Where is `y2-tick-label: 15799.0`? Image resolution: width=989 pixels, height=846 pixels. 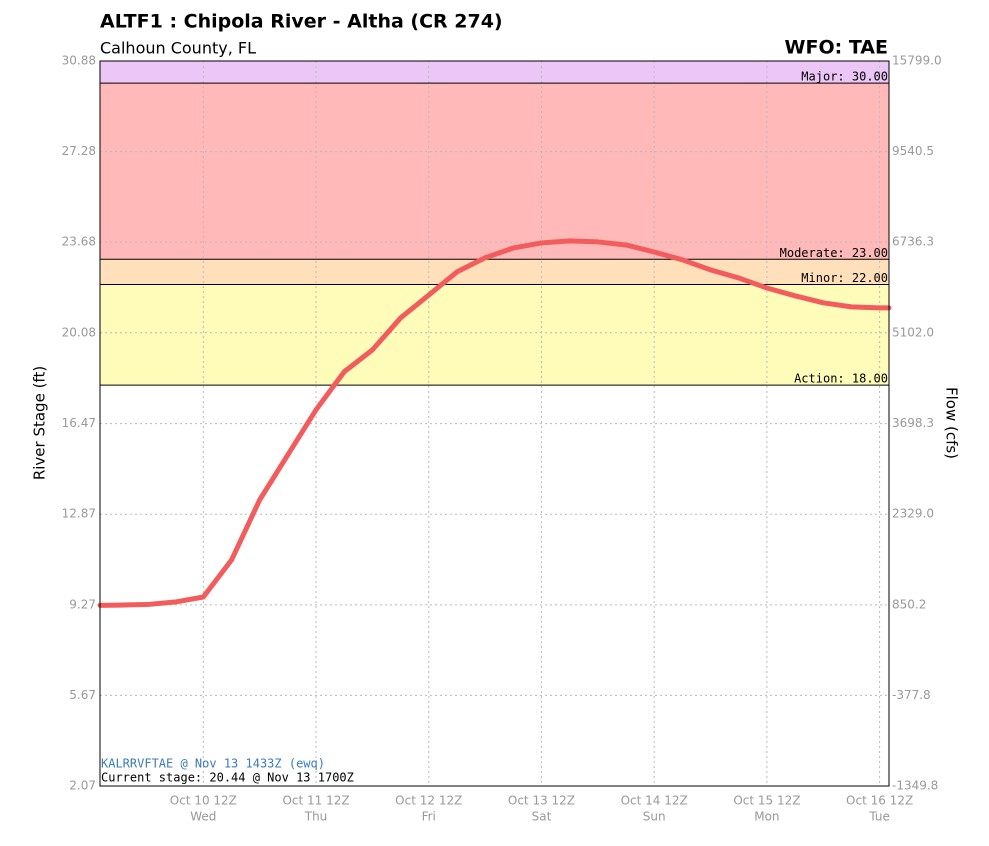
y2-tick-label: 15799.0 is located at coordinates (917, 61).